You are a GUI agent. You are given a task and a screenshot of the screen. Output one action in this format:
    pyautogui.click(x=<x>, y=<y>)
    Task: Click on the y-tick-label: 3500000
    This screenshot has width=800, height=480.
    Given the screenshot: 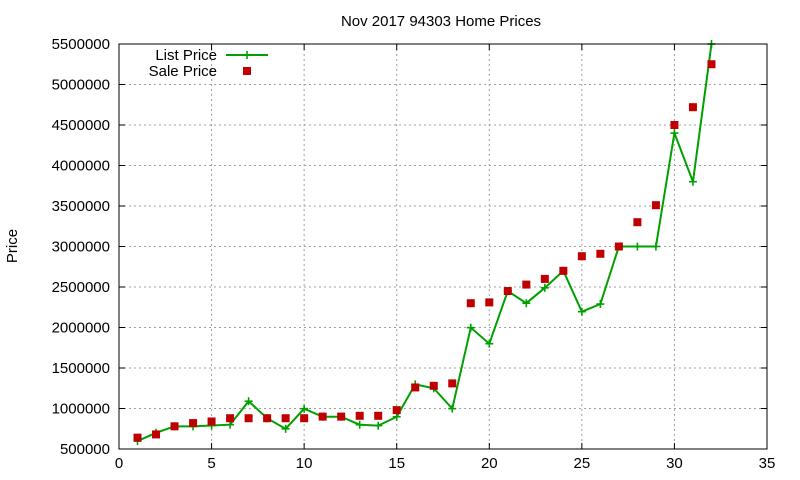 What is the action you would take?
    pyautogui.click(x=81, y=206)
    